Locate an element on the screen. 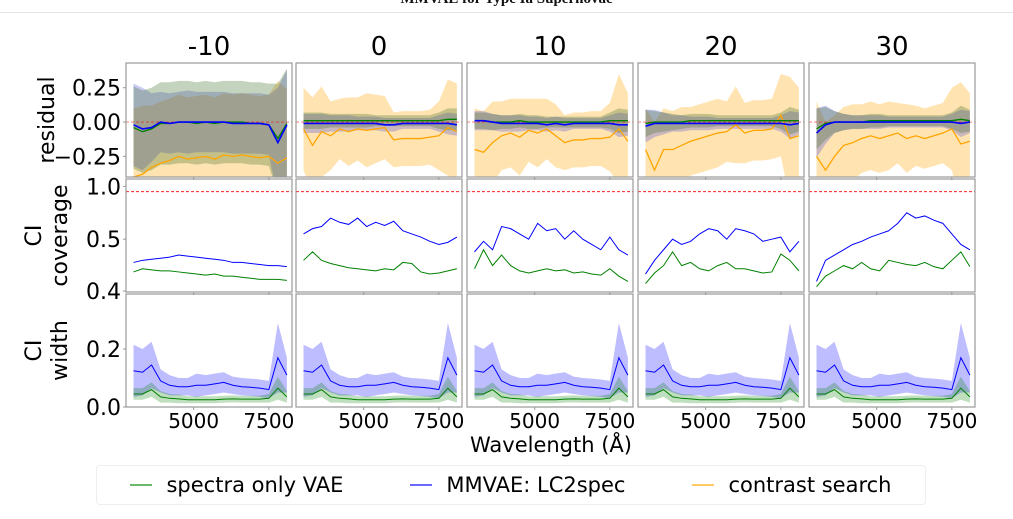 Image resolution: width=1013 pixels, height=519 pixels. legend-swatch-blue is located at coordinates (421, 485).